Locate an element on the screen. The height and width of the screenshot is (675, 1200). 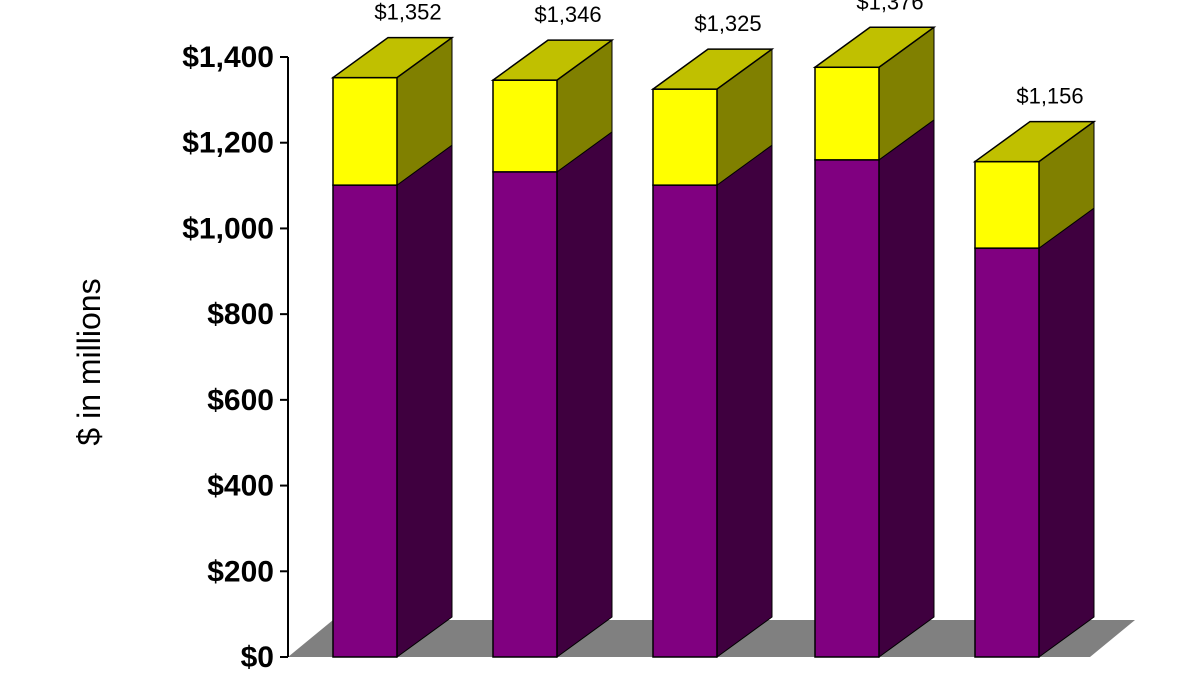
y-tick-label: $400 is located at coordinates (240, 486).